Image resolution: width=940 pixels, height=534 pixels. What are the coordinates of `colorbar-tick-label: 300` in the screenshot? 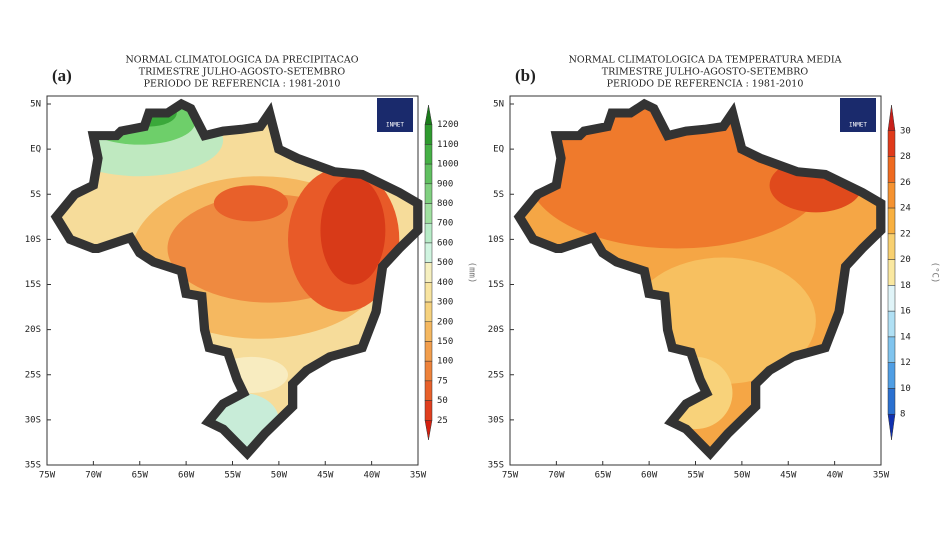 It's located at (445, 303).